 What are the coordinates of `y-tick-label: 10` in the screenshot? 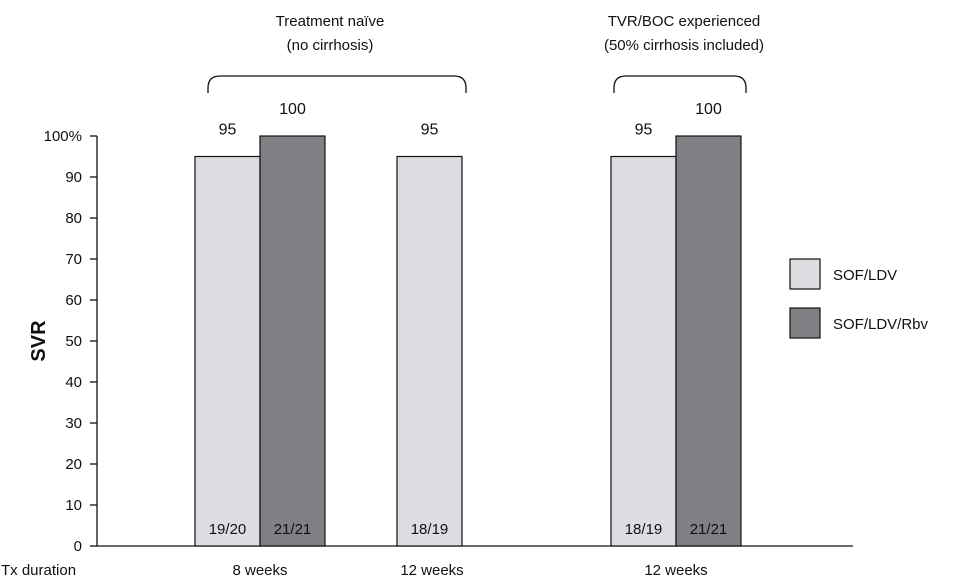 It's located at (73, 505).